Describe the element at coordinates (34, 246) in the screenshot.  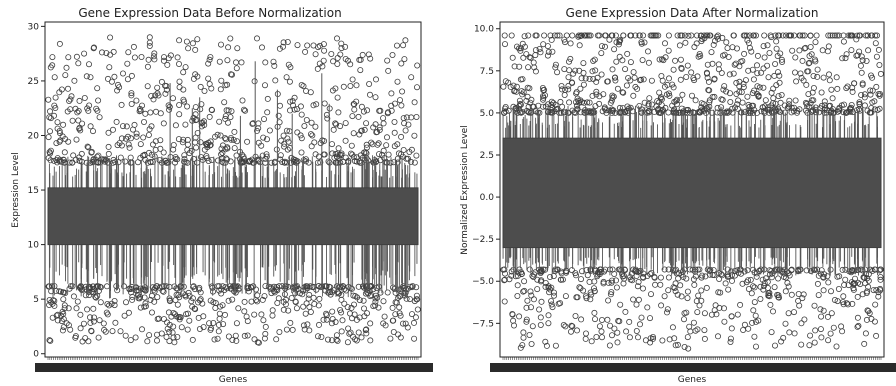
I see `y-tick-label: 10` at that location.